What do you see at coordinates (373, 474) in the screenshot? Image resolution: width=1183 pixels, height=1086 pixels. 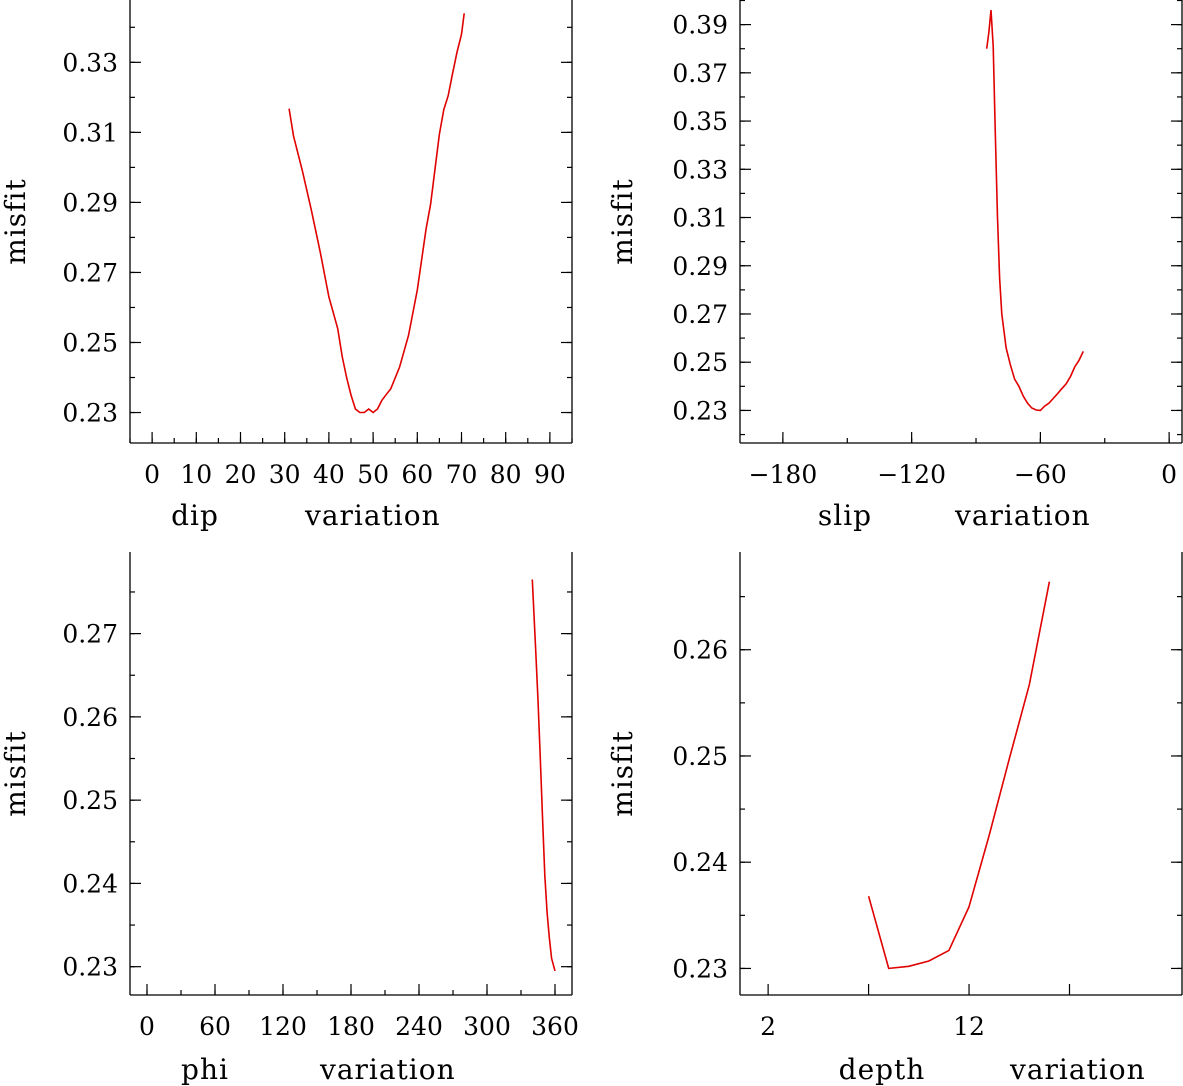 I see `x-tick-label: 50` at bounding box center [373, 474].